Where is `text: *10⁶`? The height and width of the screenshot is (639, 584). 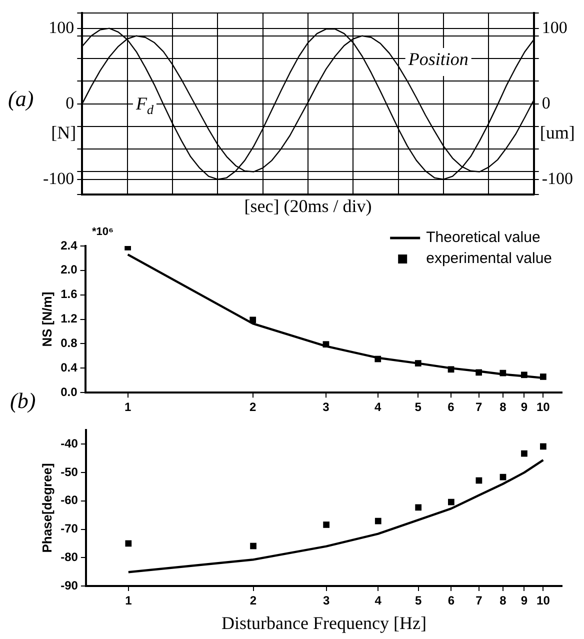 text: *10⁶ is located at coordinates (103, 232).